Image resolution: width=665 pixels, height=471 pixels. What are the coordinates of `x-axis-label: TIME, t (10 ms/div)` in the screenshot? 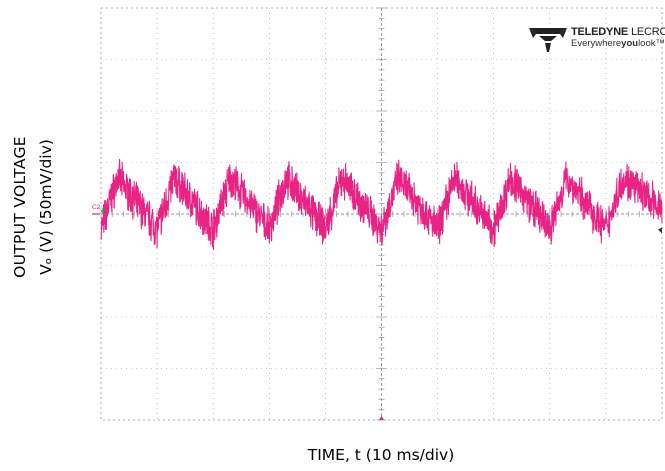 It's located at (381, 455).